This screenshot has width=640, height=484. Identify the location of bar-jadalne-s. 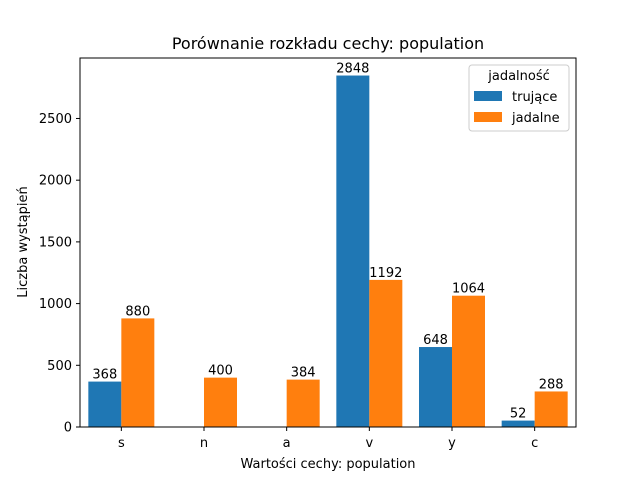
(138, 372).